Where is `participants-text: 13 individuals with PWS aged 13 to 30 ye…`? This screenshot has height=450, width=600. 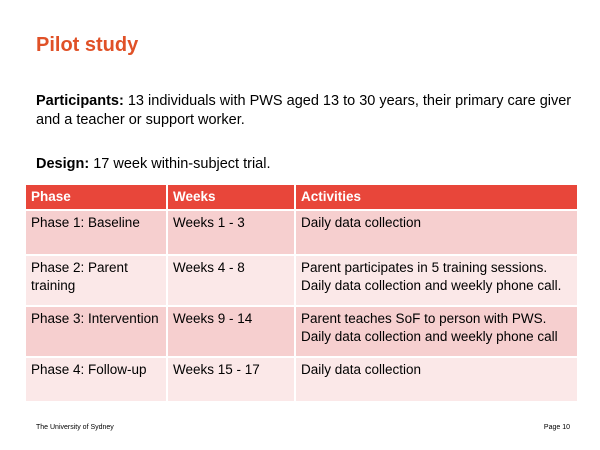
participants-text: 13 individuals with PWS aged 13 to 30 ye… is located at coordinates (304, 110).